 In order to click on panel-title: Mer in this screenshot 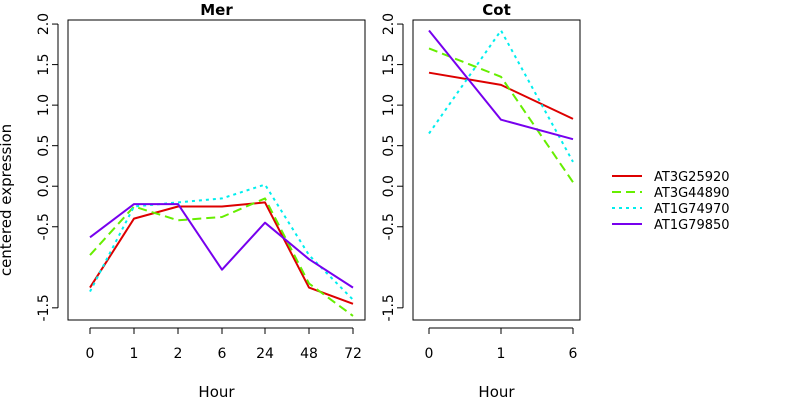, I will do `click(216, 10)`.